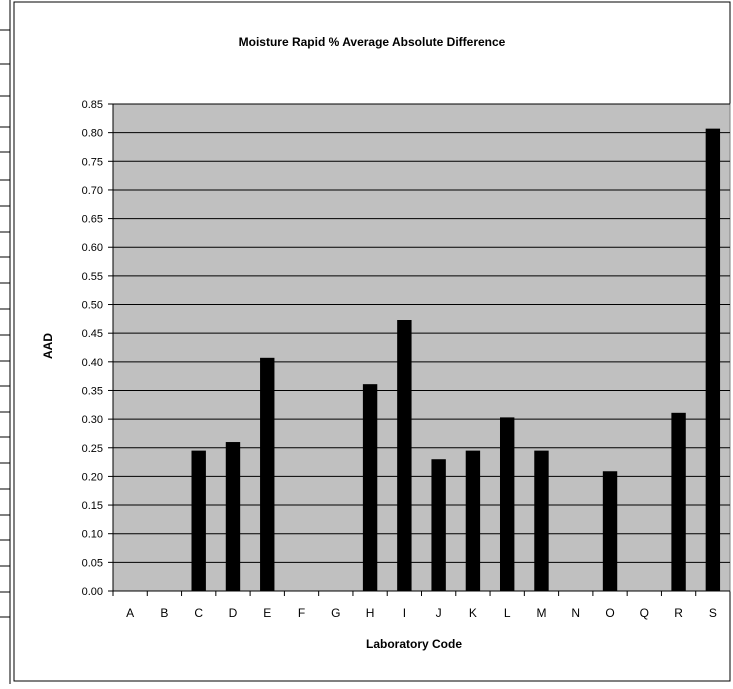 The width and height of the screenshot is (733, 689). Describe the element at coordinates (335, 613) in the screenshot. I see `x-tick-label: G` at that location.